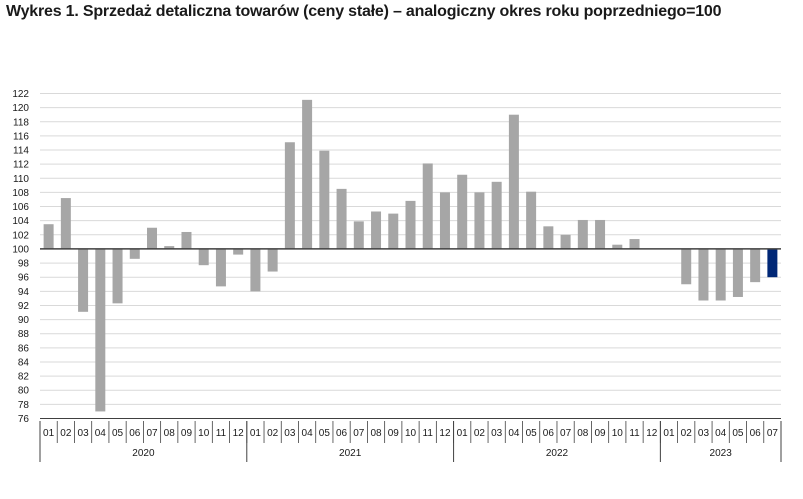 This screenshot has width=803, height=499. I want to click on y-tick-label: 102, so click(20, 235).